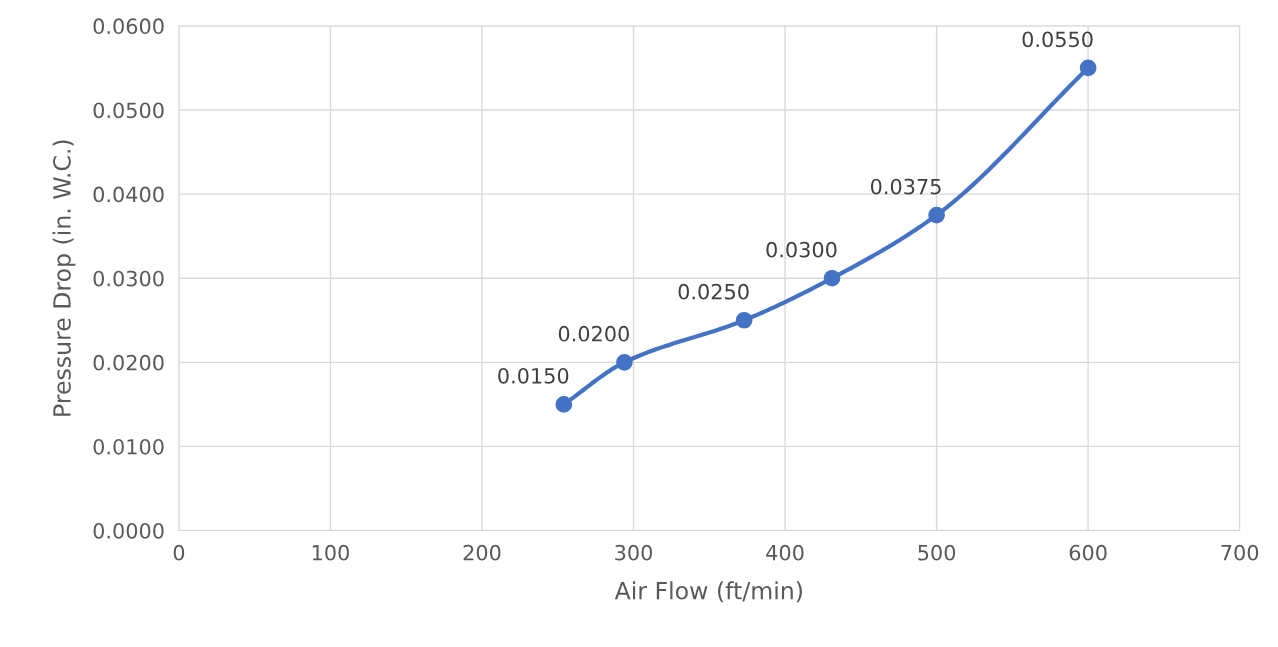 The width and height of the screenshot is (1278, 647). I want to click on x-tick-label: 100, so click(330, 552).